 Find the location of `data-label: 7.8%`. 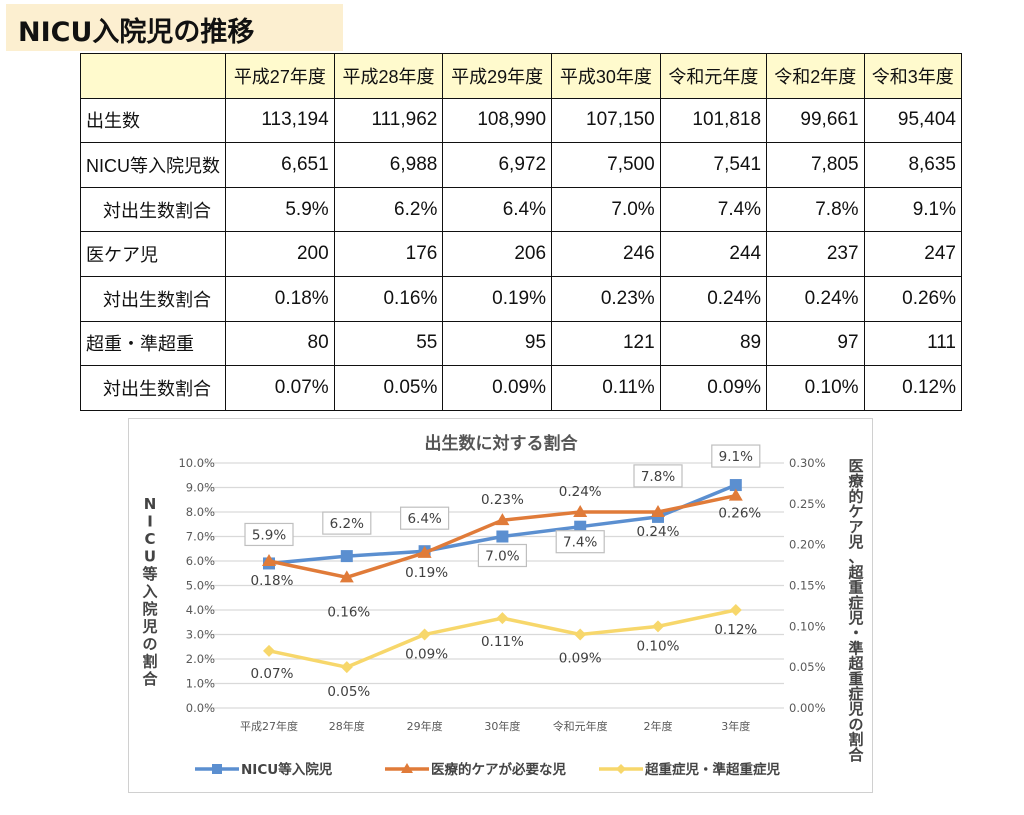

data-label: 7.8% is located at coordinates (658, 477).